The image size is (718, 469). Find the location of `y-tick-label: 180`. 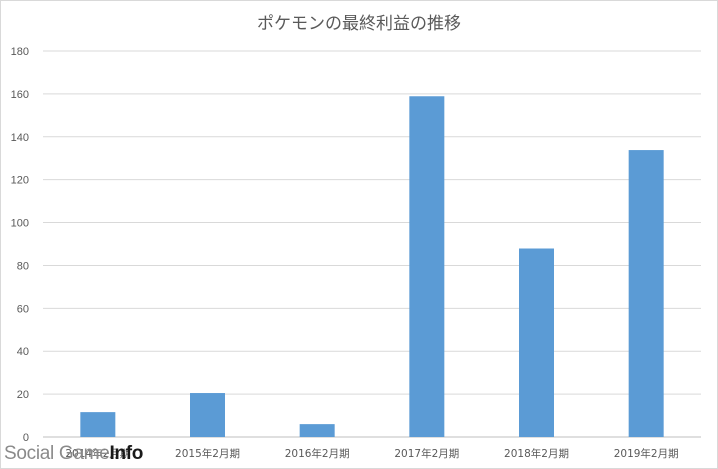

y-tick-label: 180 is located at coordinates (20, 52).